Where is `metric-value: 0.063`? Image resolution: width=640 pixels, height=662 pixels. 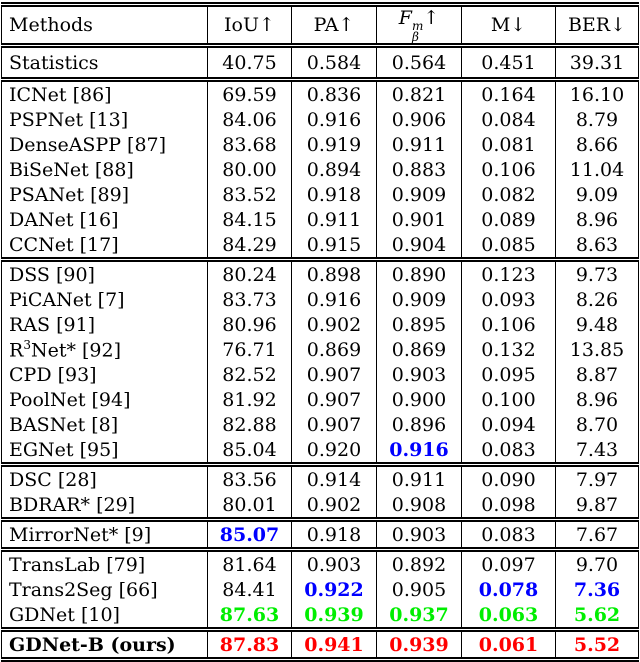
metric-value: 0.063 is located at coordinates (508, 616).